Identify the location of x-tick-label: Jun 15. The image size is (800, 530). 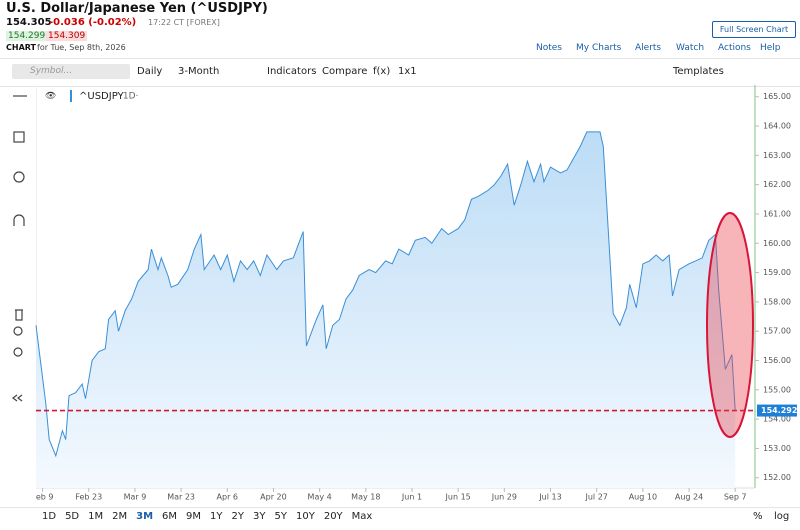
(458, 497).